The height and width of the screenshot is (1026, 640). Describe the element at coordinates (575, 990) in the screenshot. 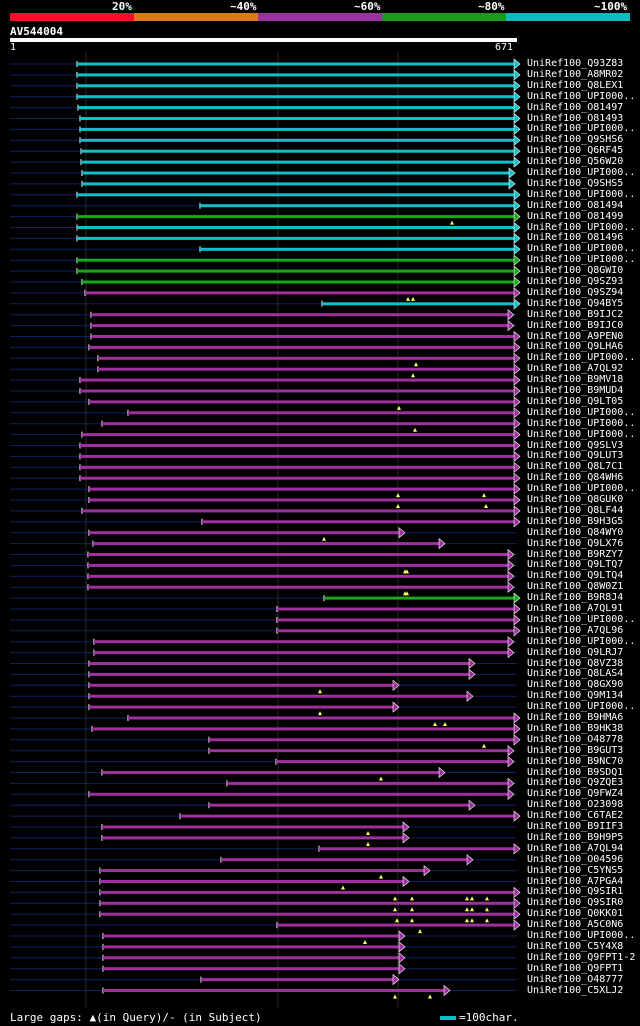

I see `hit-label: UniRef100_C5XLJ2` at that location.